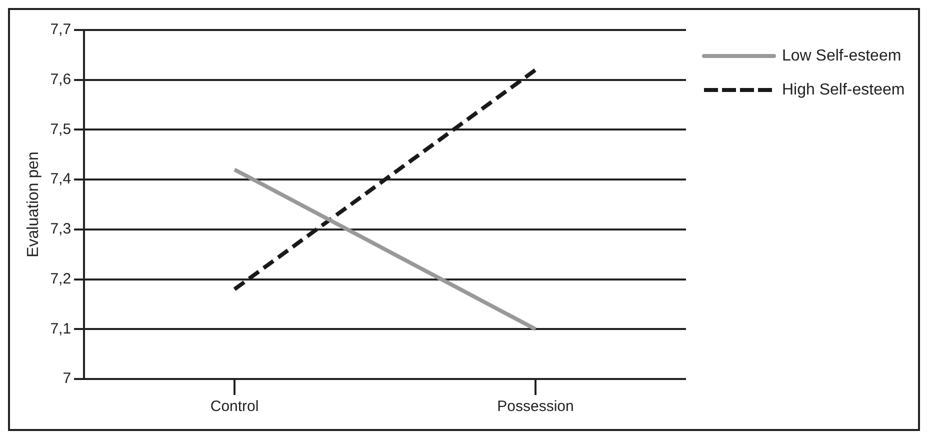  I want to click on y-tick-label: 7,4, so click(61, 179).